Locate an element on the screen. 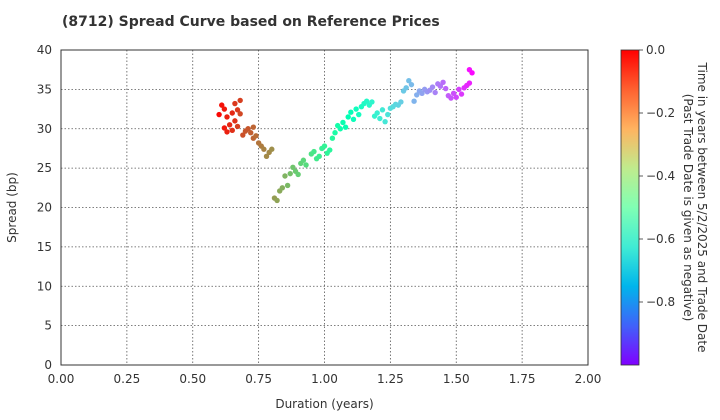 Image resolution: width=720 pixels, height=420 pixels. colorbar-tick-label: −0.6 is located at coordinates (660, 239).